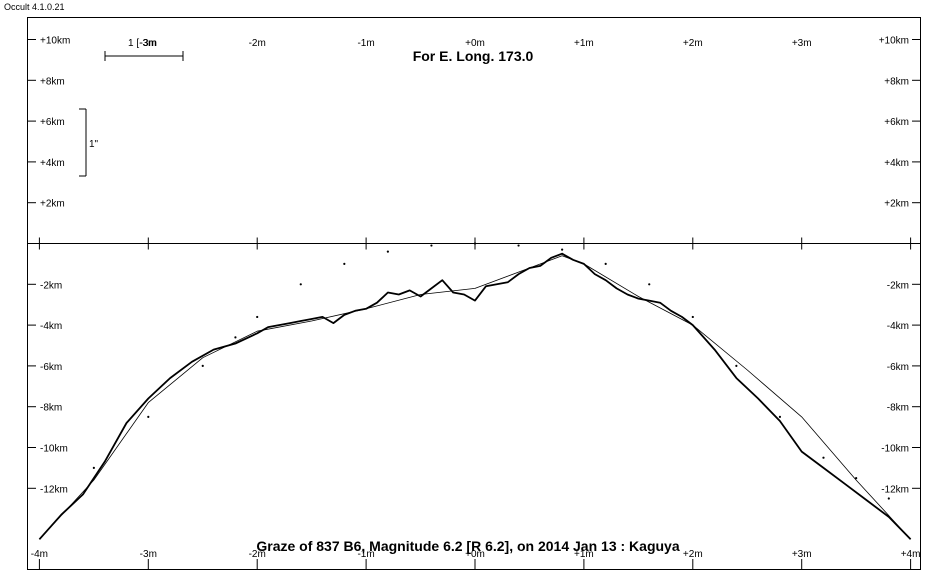 Image resolution: width=950 pixels, height=580 pixels. I want to click on y-tick-label-left: +4km, so click(52, 163).